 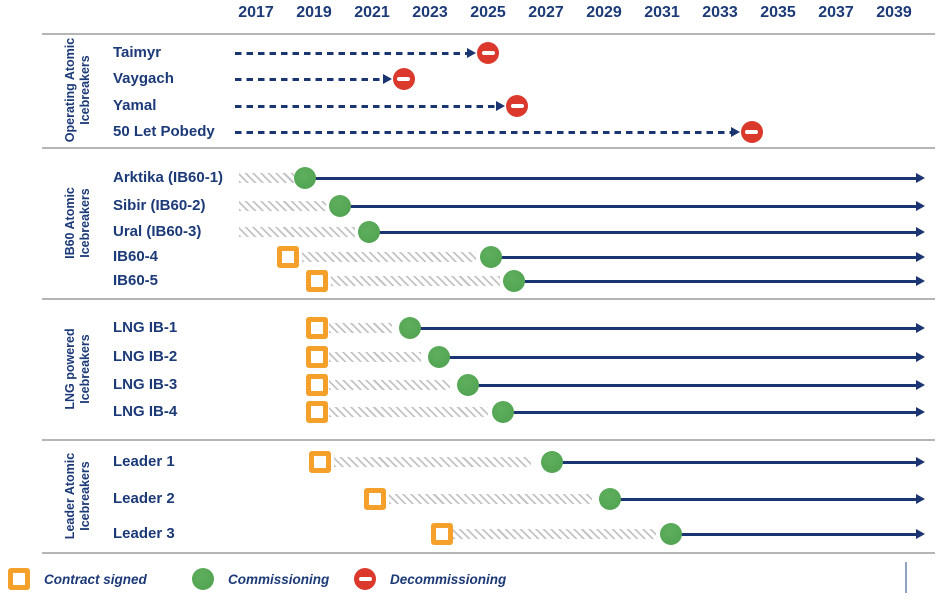 What do you see at coordinates (95, 579) in the screenshot?
I see `legend-label: Contract signed` at bounding box center [95, 579].